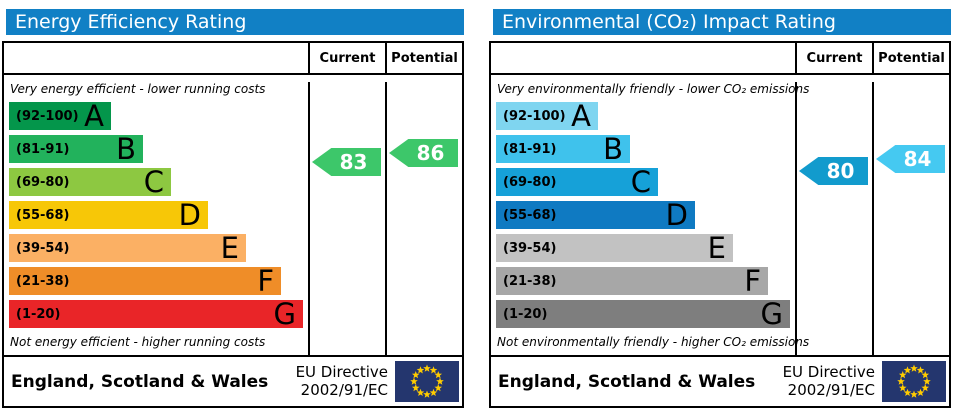 The height and width of the screenshot is (408, 957). What do you see at coordinates (917, 159) in the screenshot?
I see `potential-rating-value: 84` at bounding box center [917, 159].